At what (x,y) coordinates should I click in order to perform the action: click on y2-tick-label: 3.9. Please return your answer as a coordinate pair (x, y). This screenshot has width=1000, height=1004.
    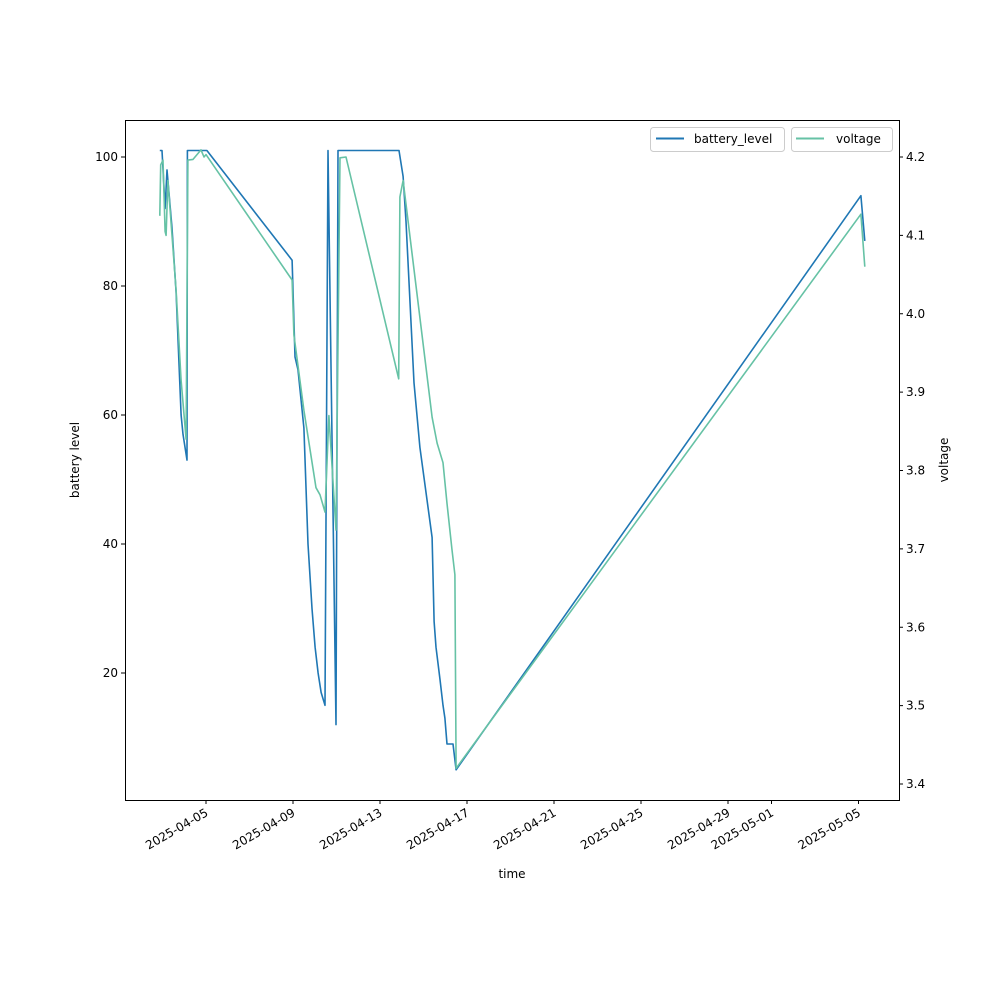
    Looking at the image, I should click on (915, 392).